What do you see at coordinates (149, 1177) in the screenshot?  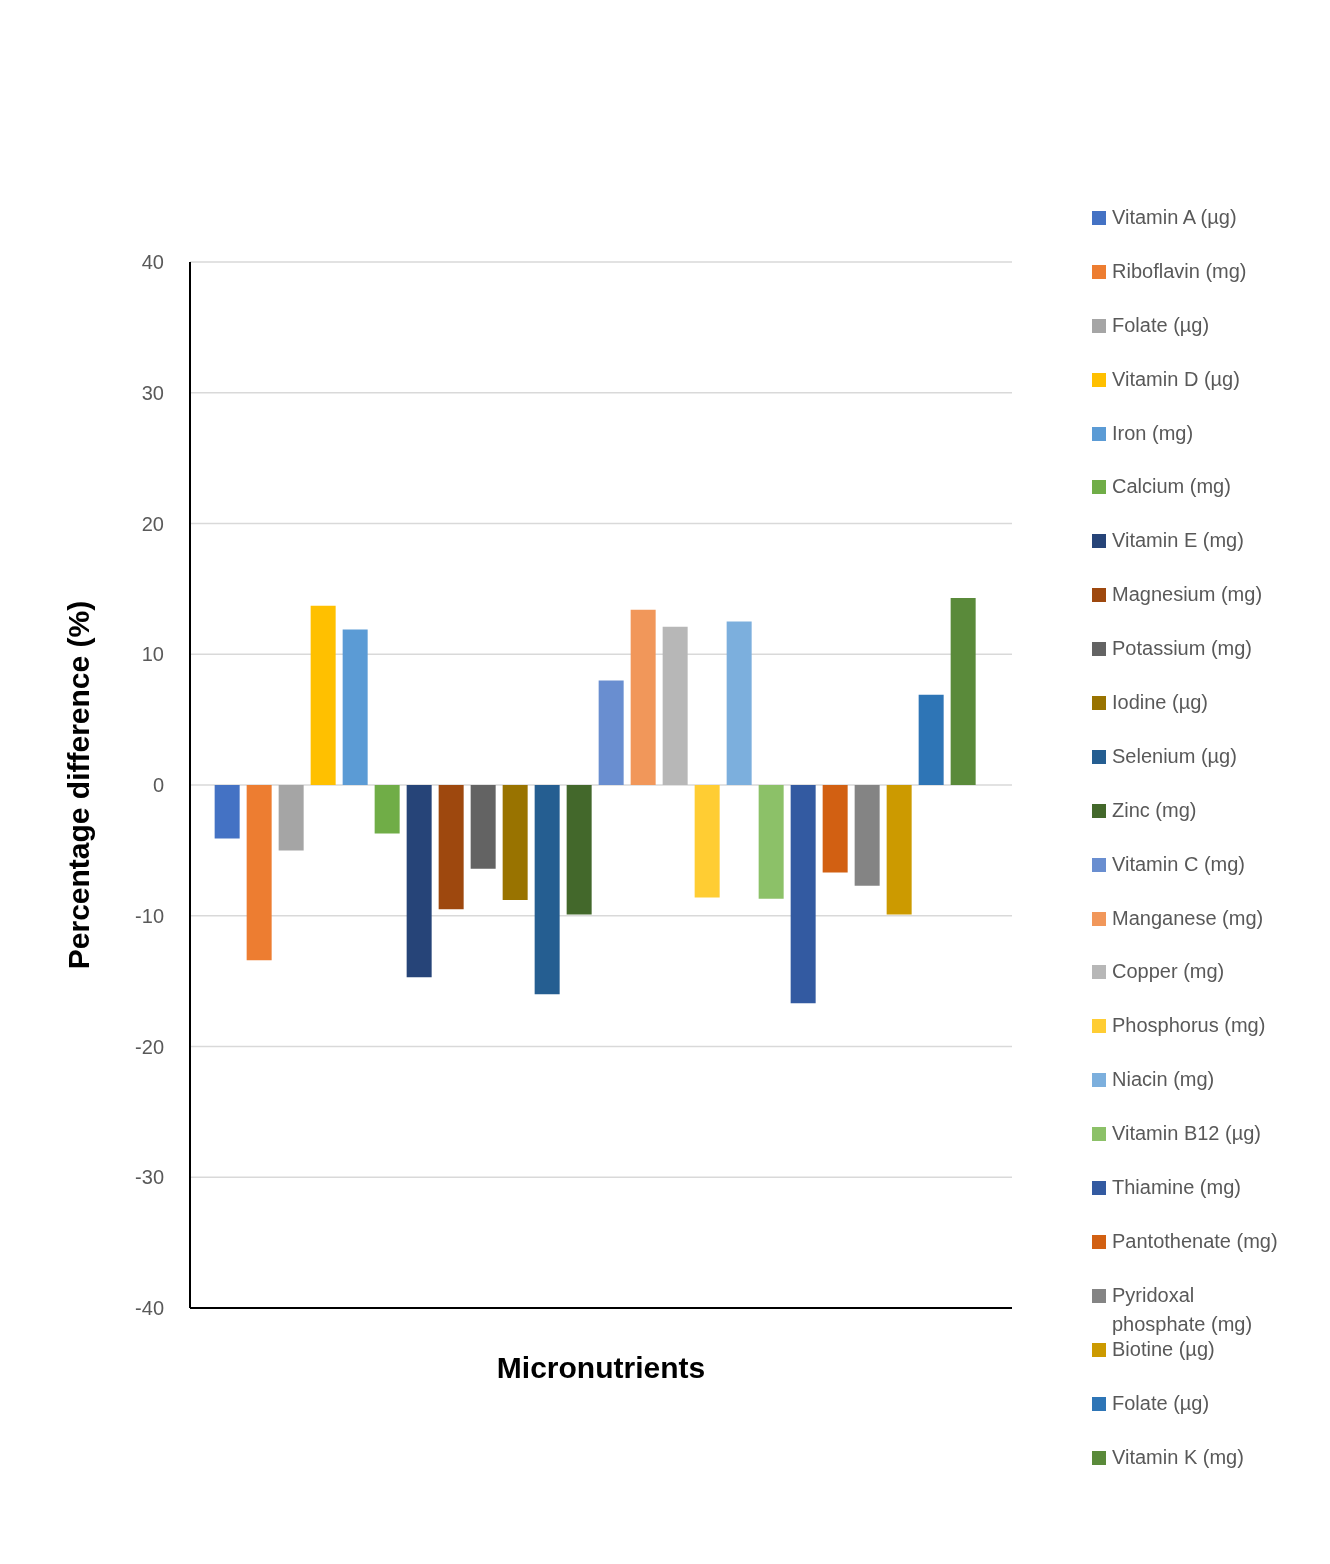 I see `y-tick-label: -30` at bounding box center [149, 1177].